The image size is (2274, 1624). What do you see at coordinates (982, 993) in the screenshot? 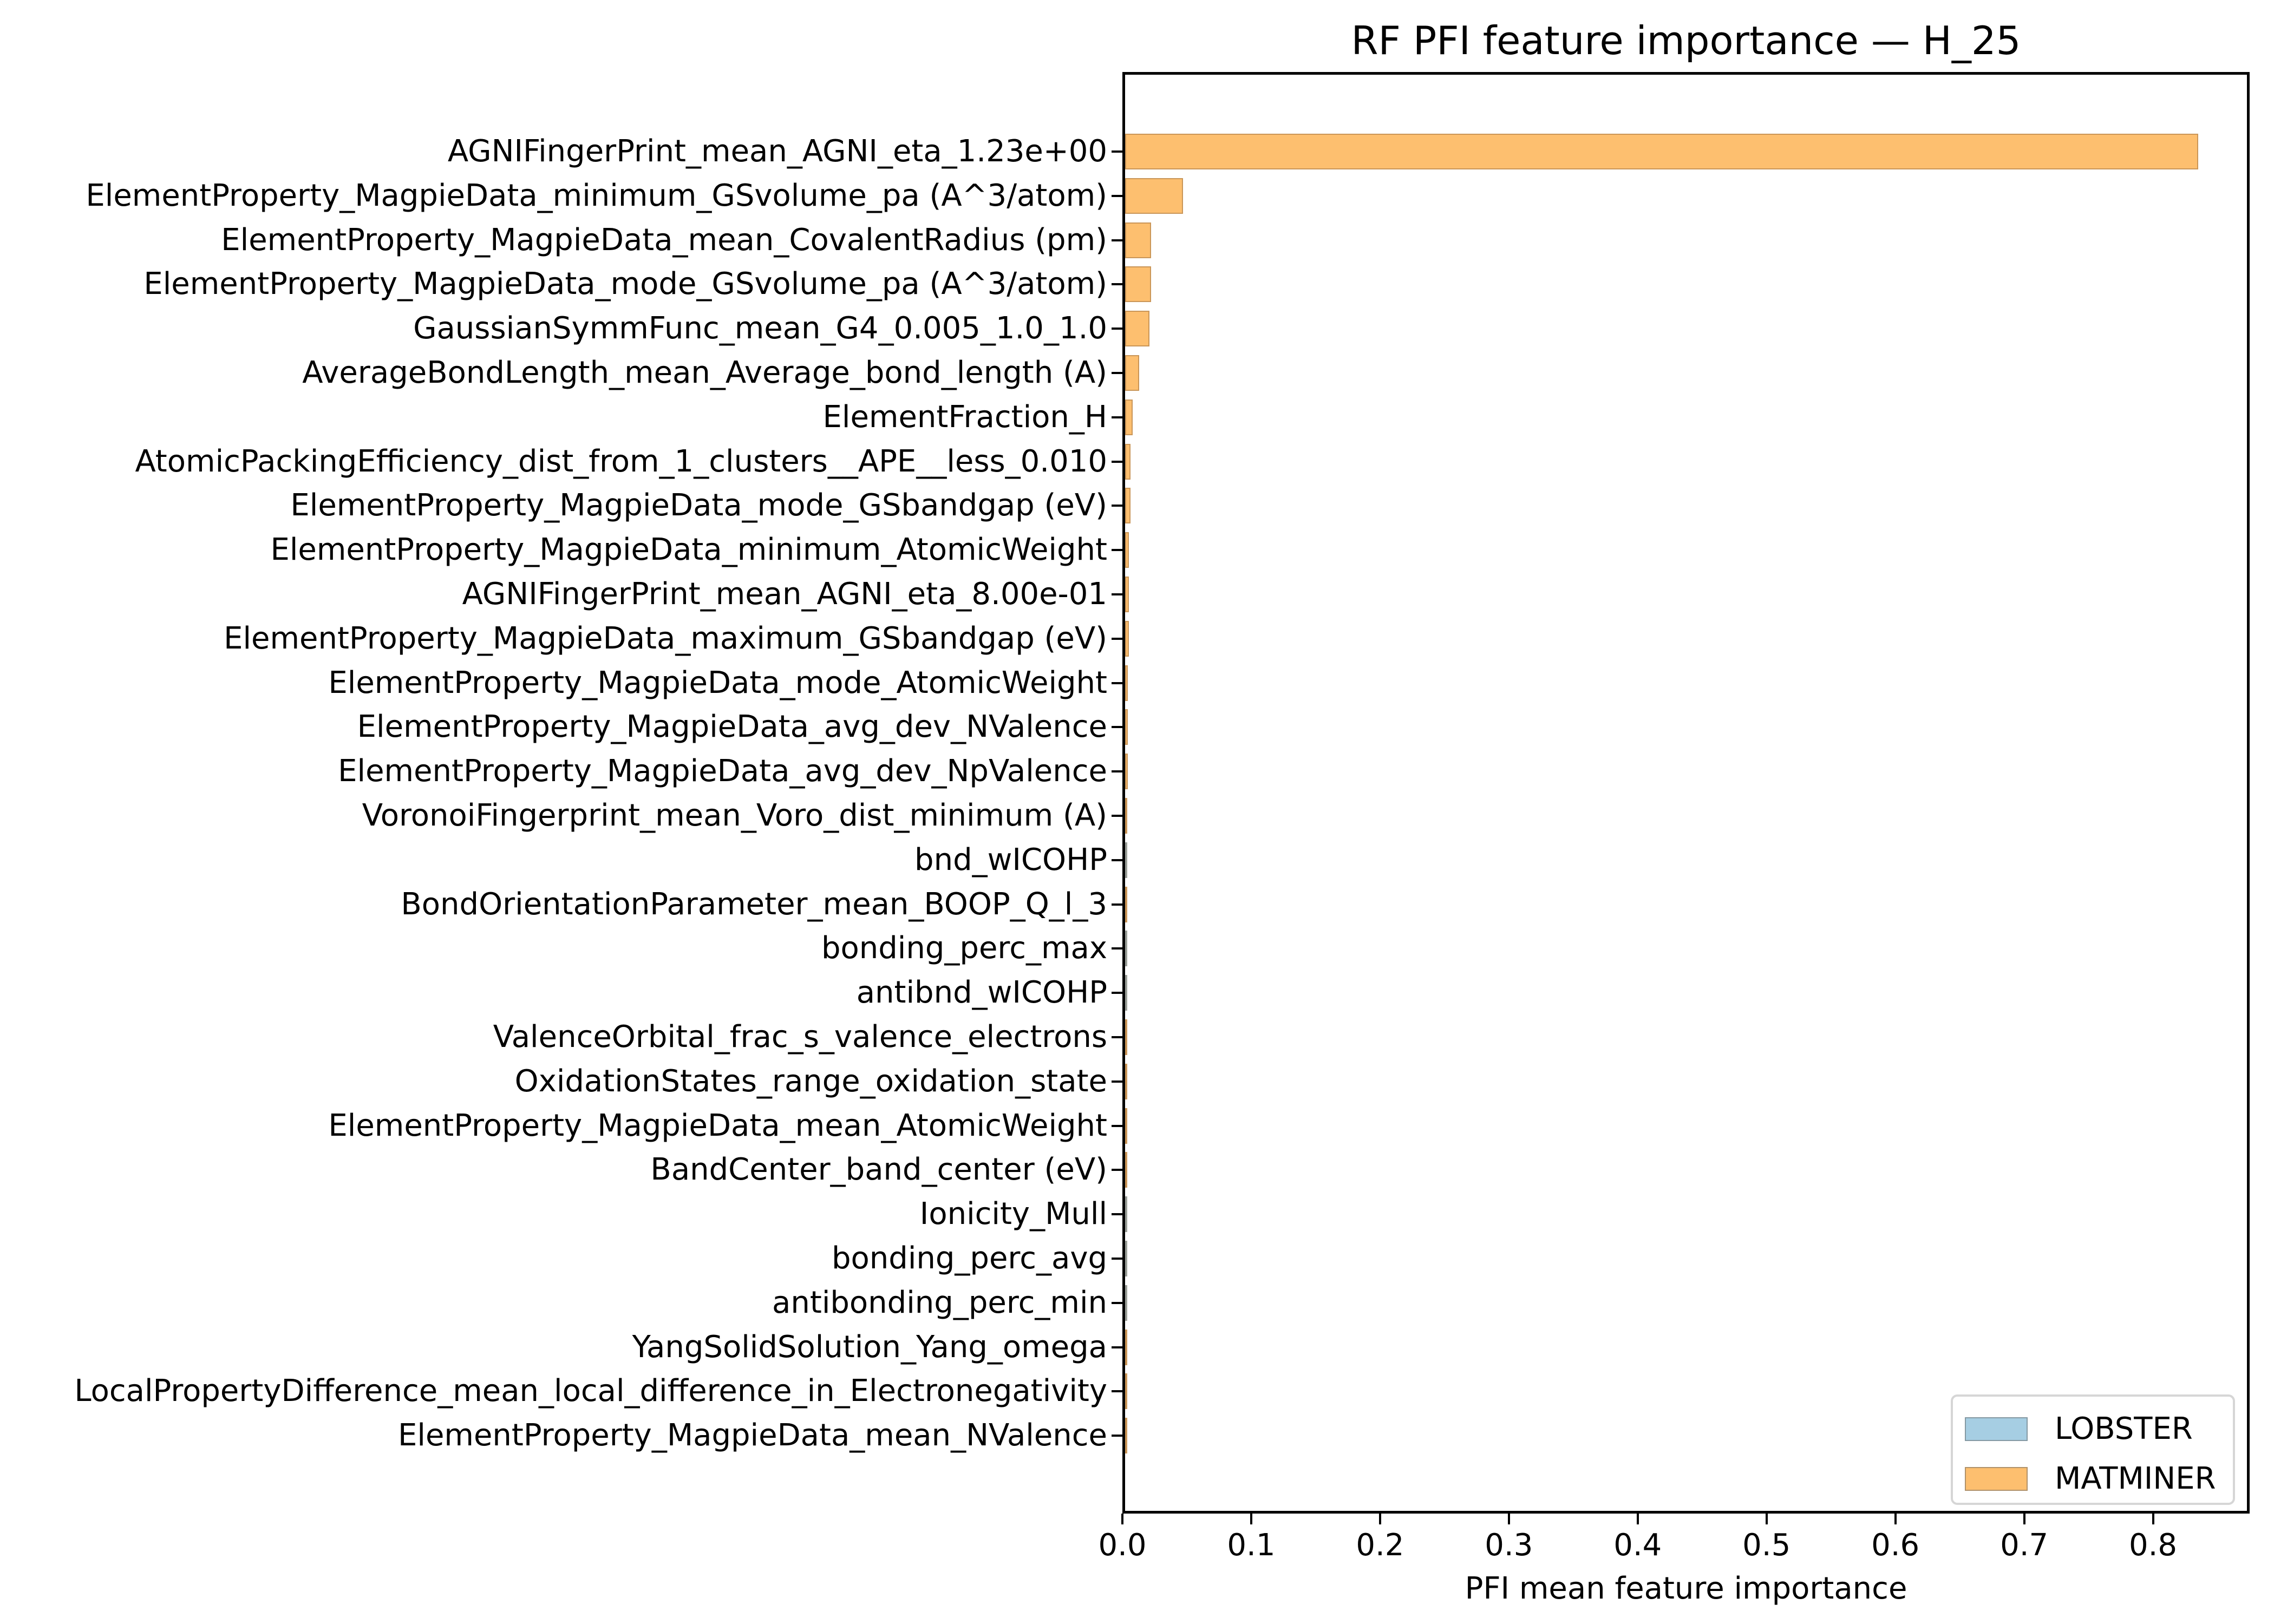
I see `y-tick-label: antibnd_wICOHP` at bounding box center [982, 993].